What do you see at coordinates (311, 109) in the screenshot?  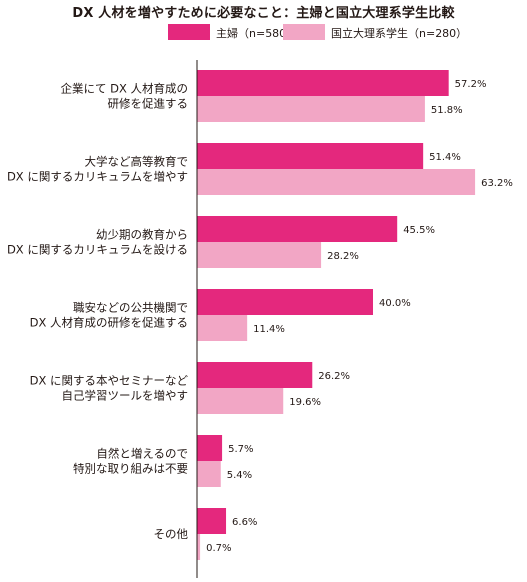 I see `bar-s2-cat1` at bounding box center [311, 109].